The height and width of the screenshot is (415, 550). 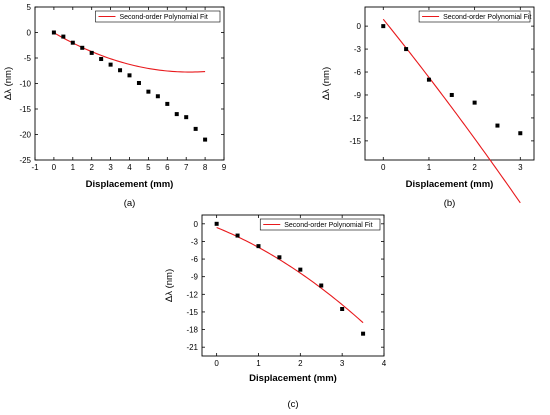 What do you see at coordinates (35, 167) in the screenshot?
I see `x-tick-label: -1` at bounding box center [35, 167].